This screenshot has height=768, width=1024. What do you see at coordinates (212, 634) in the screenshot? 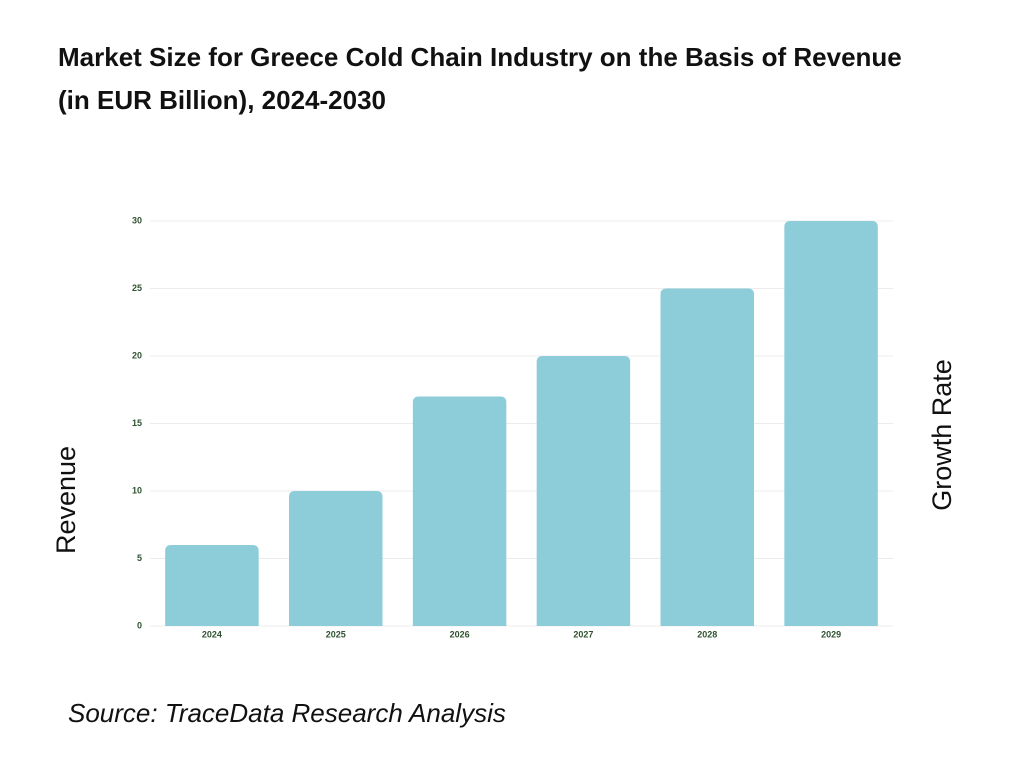
I see `x-tick-label: 2024` at bounding box center [212, 634].